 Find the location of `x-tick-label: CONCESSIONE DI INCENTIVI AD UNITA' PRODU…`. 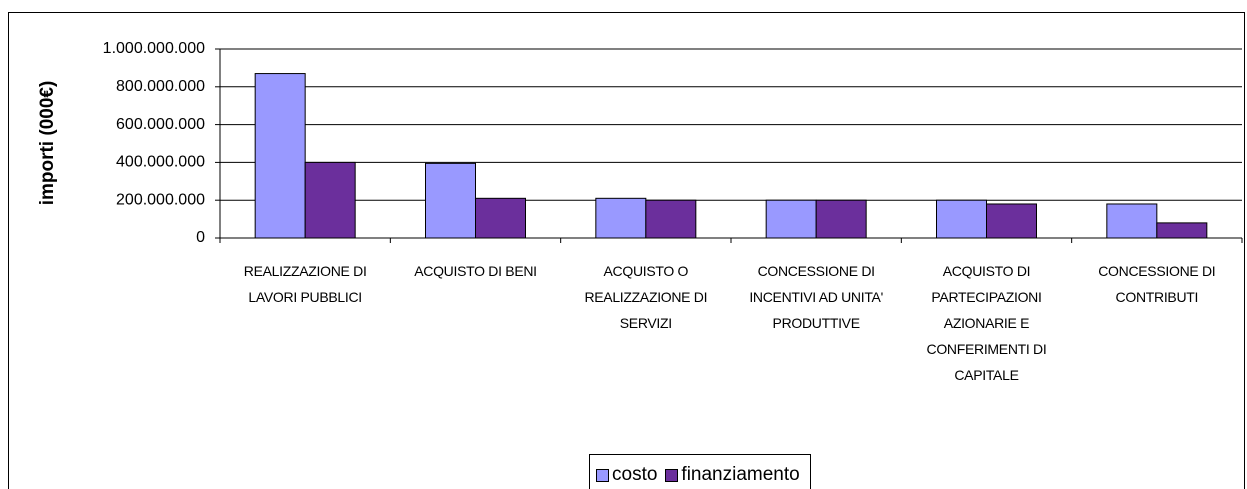

x-tick-label: CONCESSIONE DI INCENTIVI AD UNITA' PRODU… is located at coordinates (816, 297).